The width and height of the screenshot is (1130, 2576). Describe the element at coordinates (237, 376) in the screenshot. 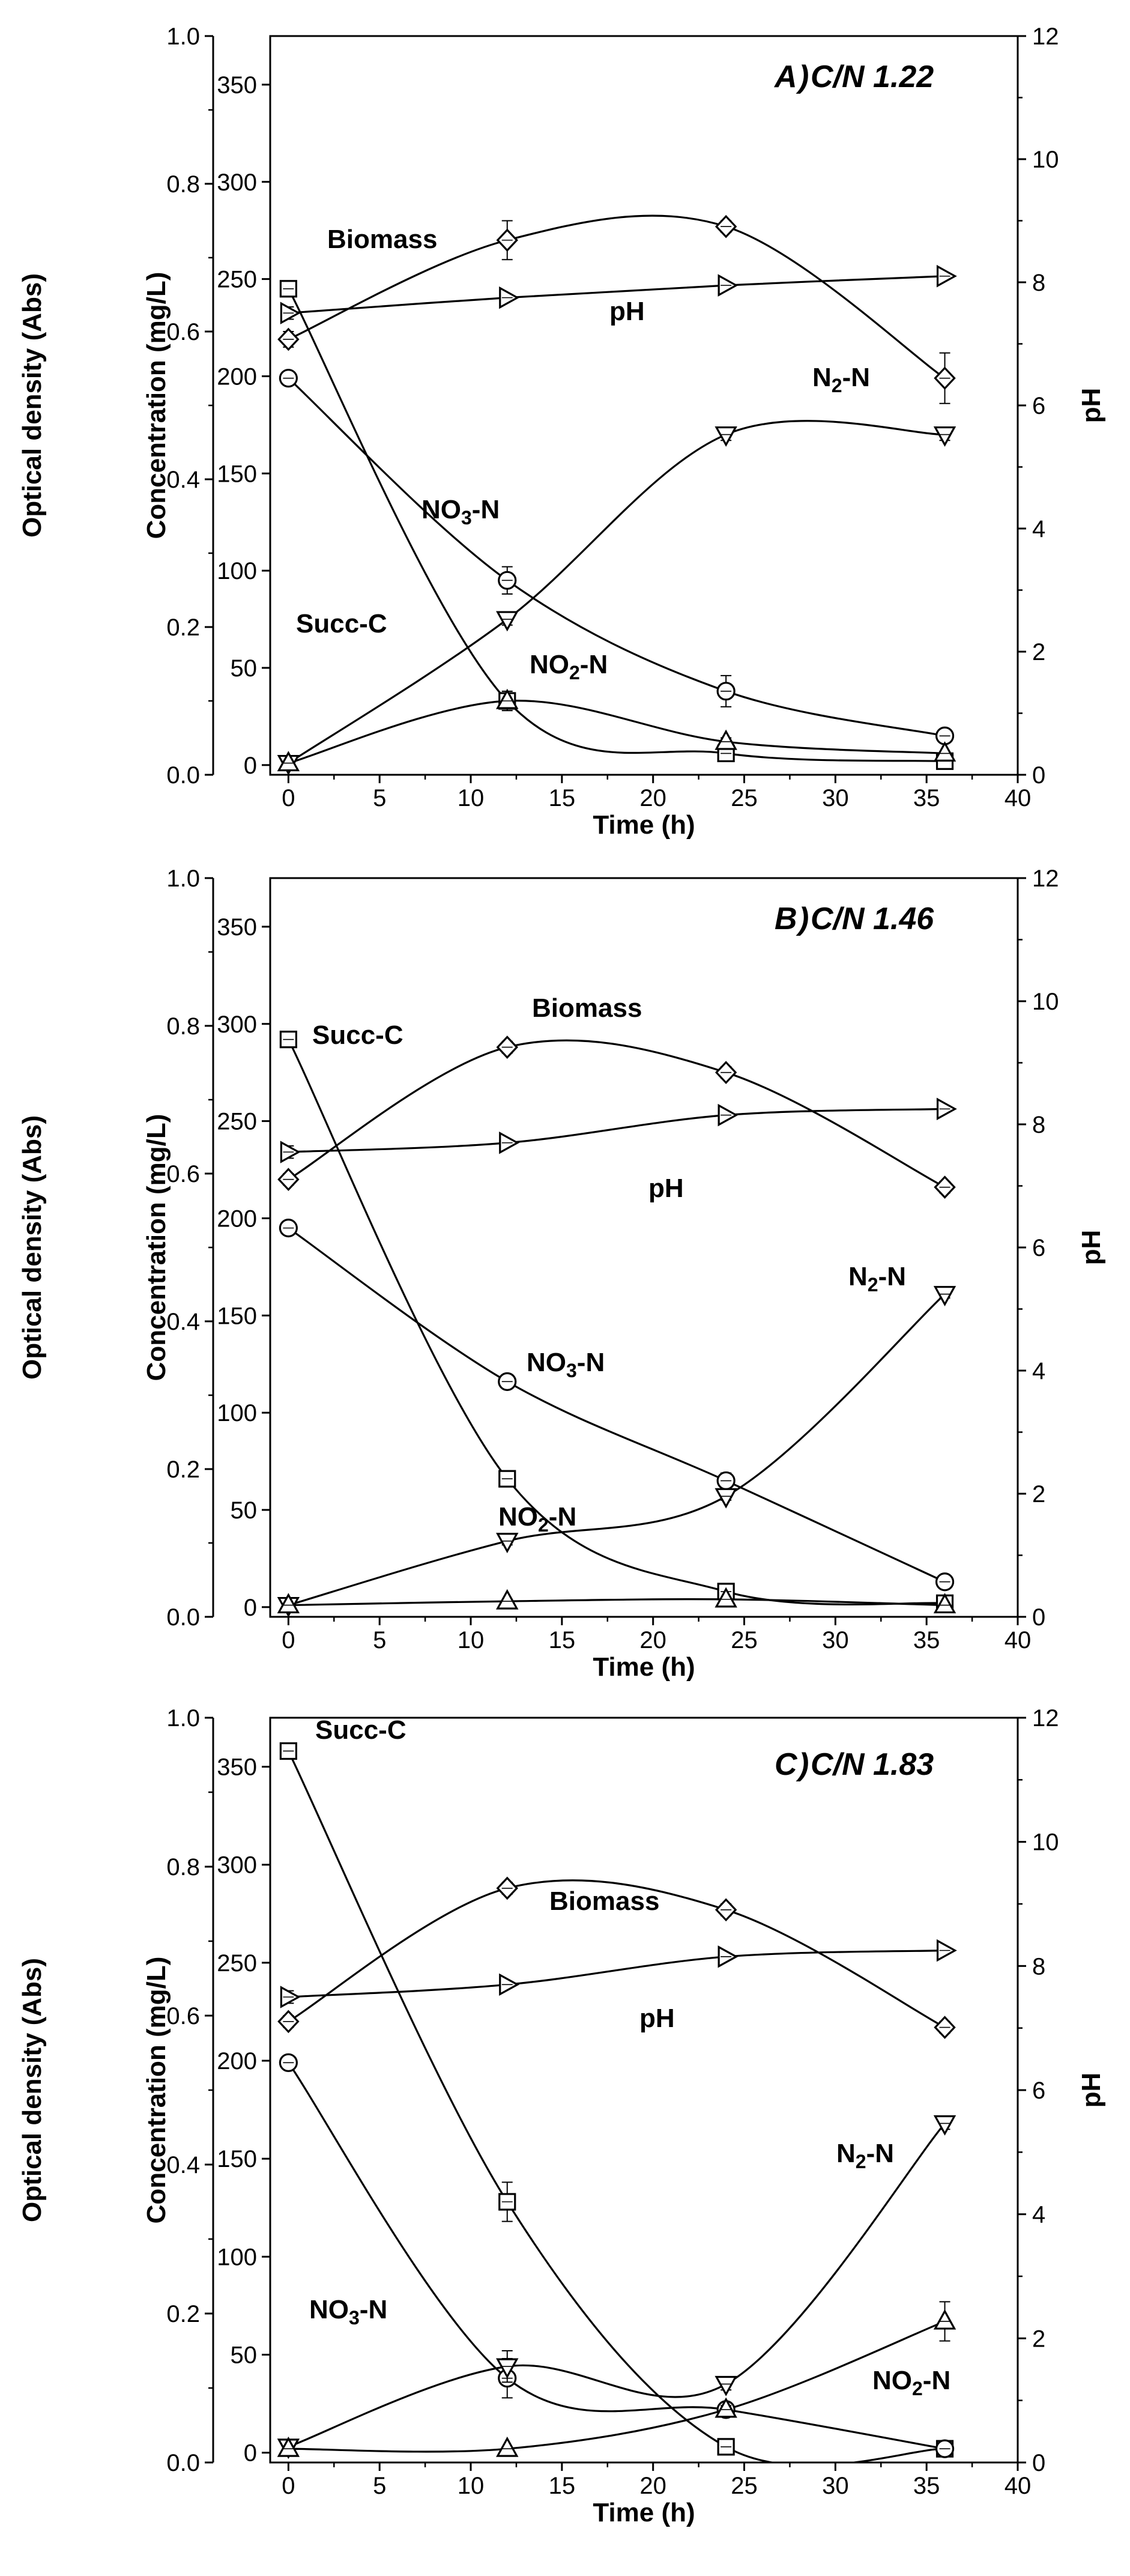

I see `y-tick-label: 200` at that location.